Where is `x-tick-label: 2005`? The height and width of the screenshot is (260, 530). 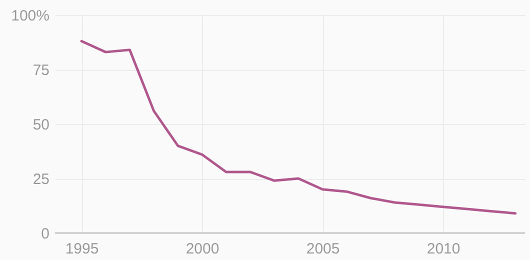 x-tick-label: 2005 is located at coordinates (323, 249).